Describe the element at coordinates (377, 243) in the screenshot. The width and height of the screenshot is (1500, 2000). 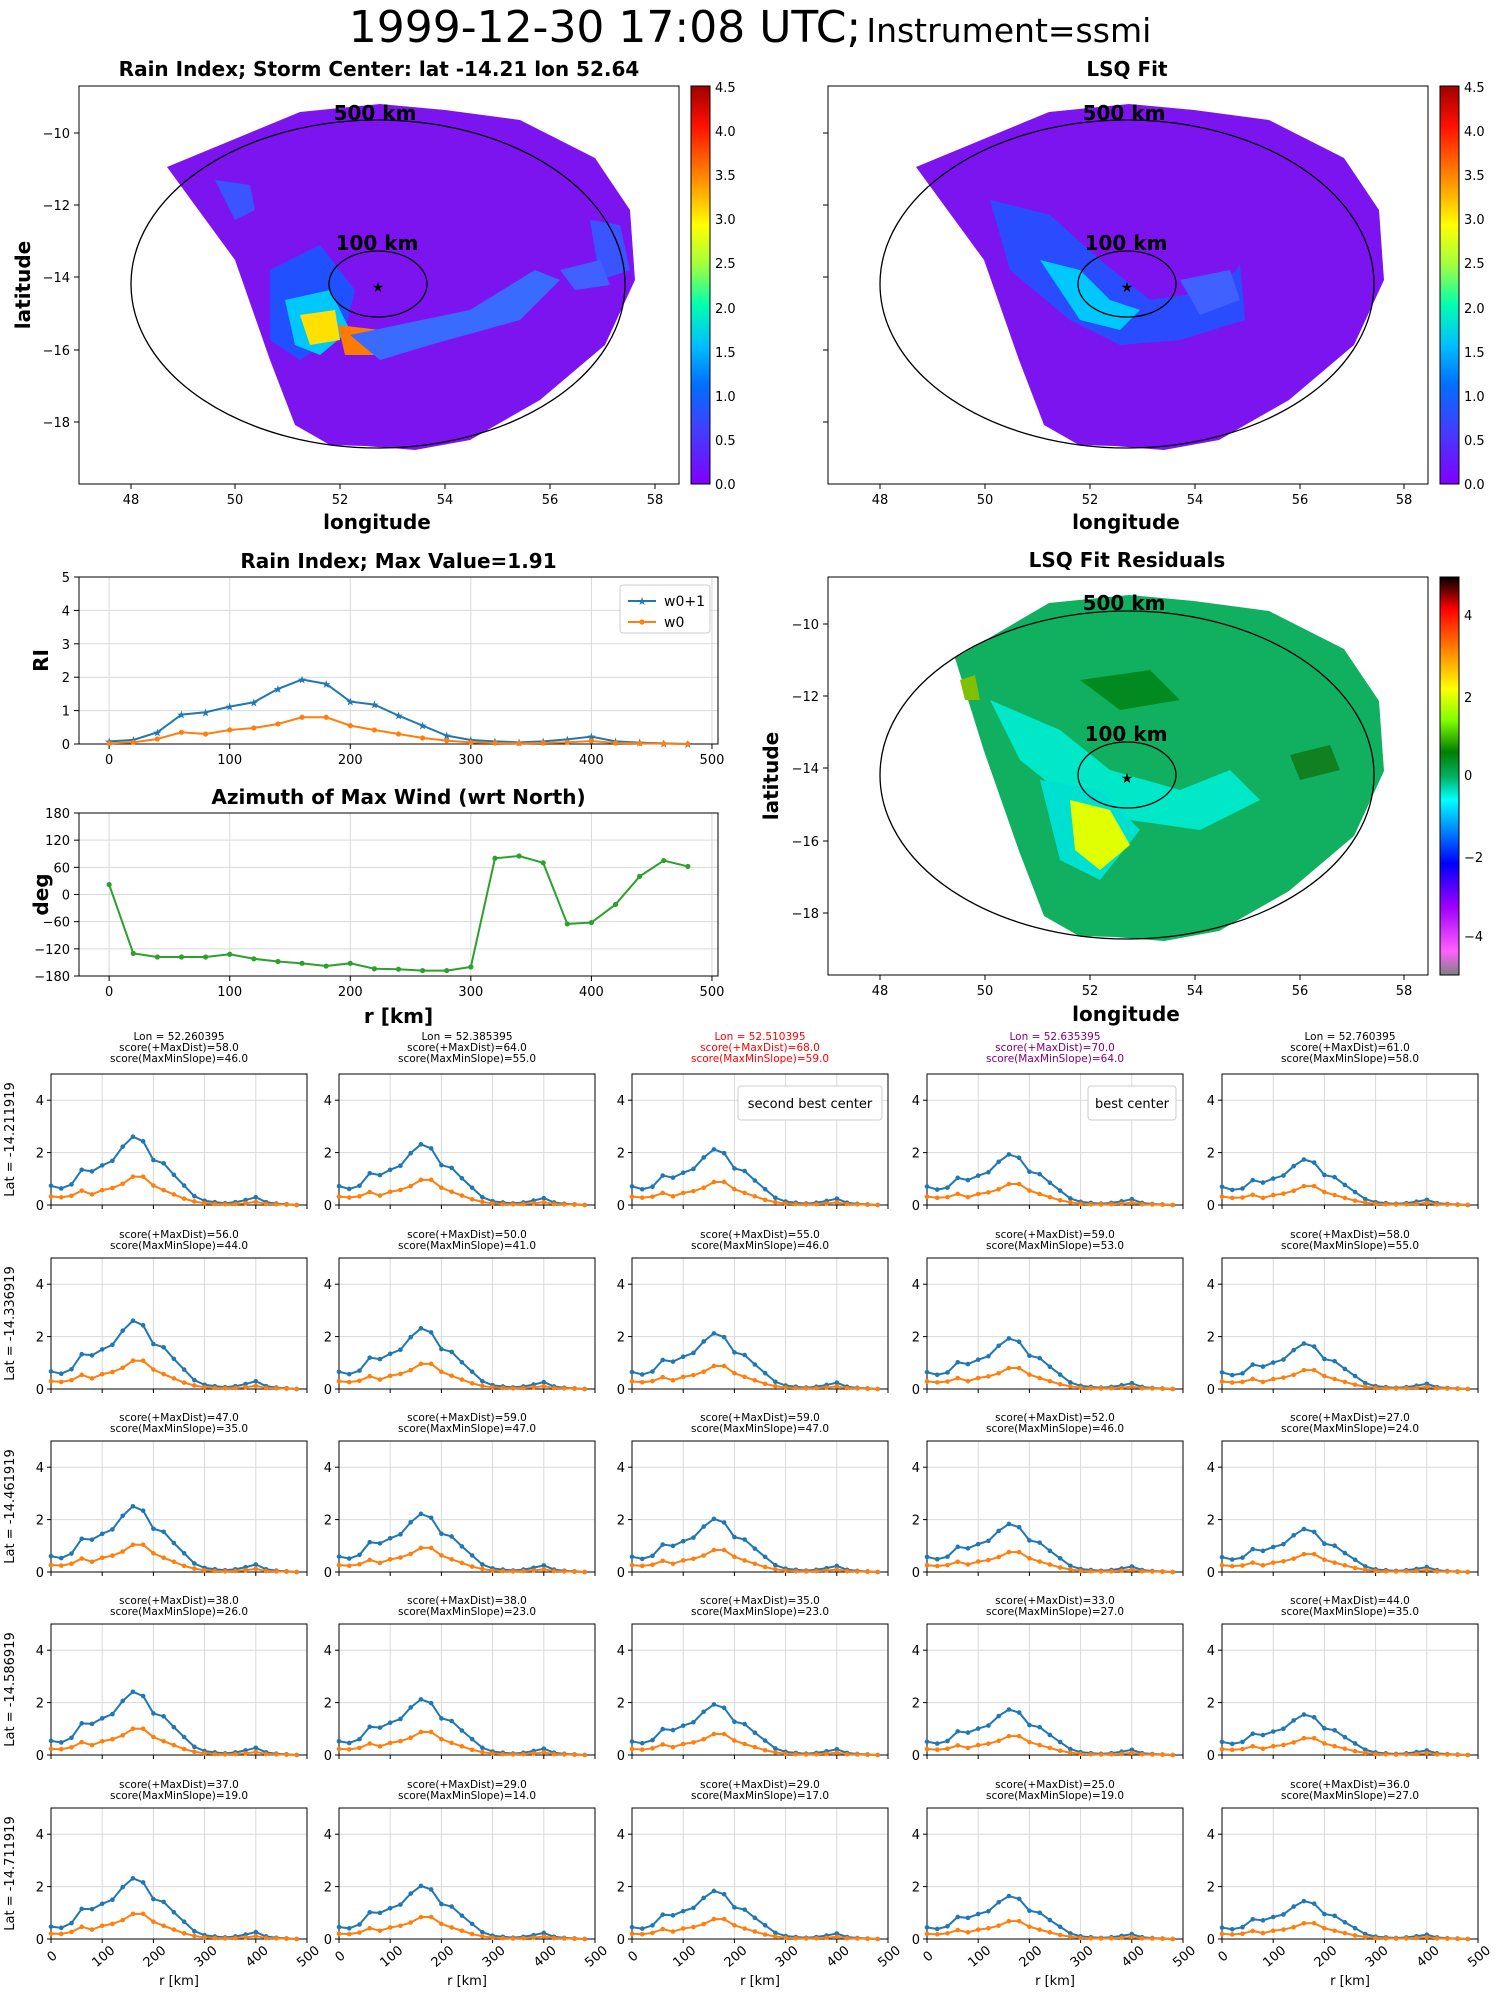
I see `ring-100km-label: 100 km` at that location.